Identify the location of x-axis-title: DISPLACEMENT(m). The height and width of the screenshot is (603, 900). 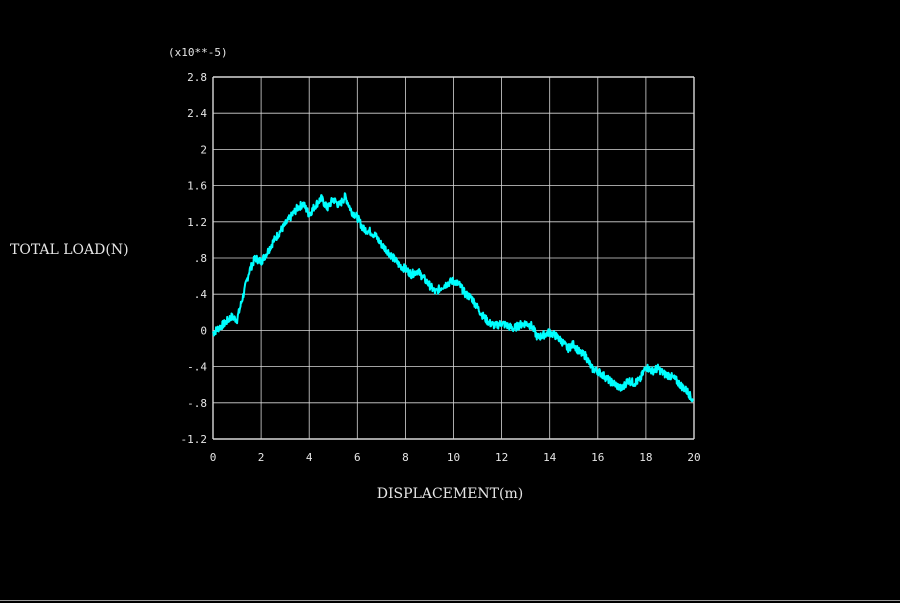
(450, 494).